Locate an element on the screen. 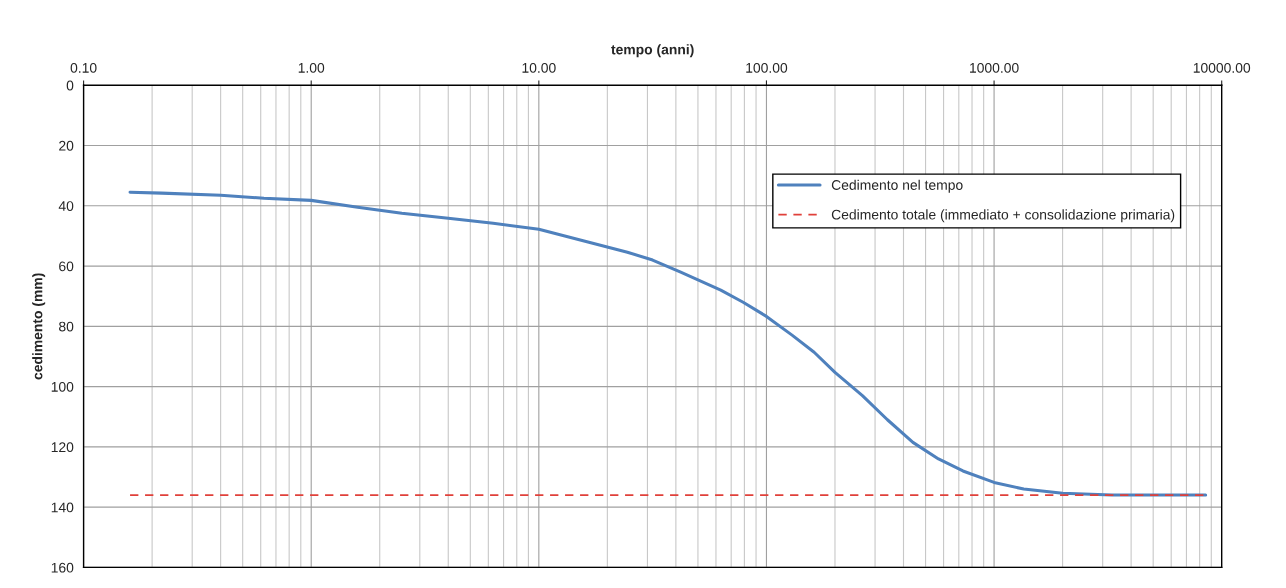 The image size is (1286, 588). y-tick-label: 160 is located at coordinates (62, 567).